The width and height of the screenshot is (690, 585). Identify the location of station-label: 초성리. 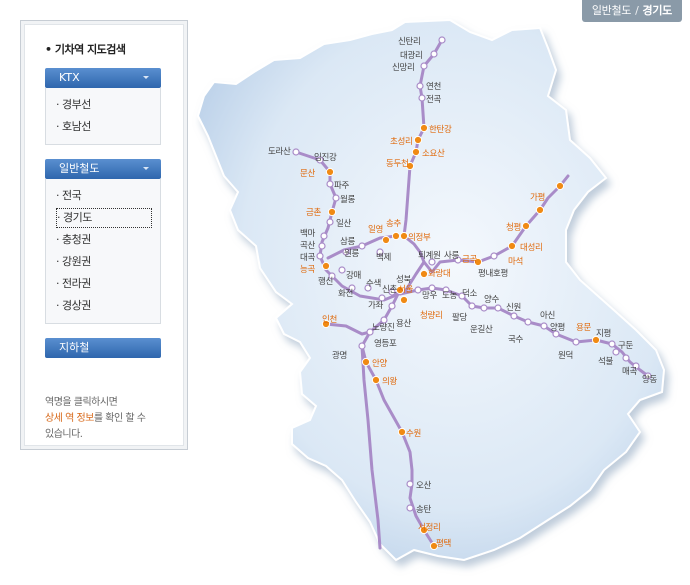
(401, 142).